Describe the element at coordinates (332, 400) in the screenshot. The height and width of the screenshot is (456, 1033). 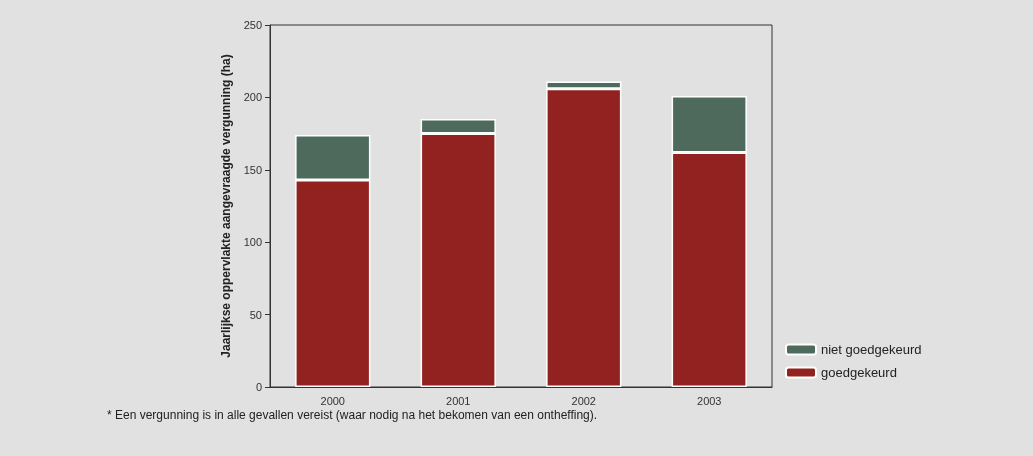
I see `x-tick-label: 2000` at that location.